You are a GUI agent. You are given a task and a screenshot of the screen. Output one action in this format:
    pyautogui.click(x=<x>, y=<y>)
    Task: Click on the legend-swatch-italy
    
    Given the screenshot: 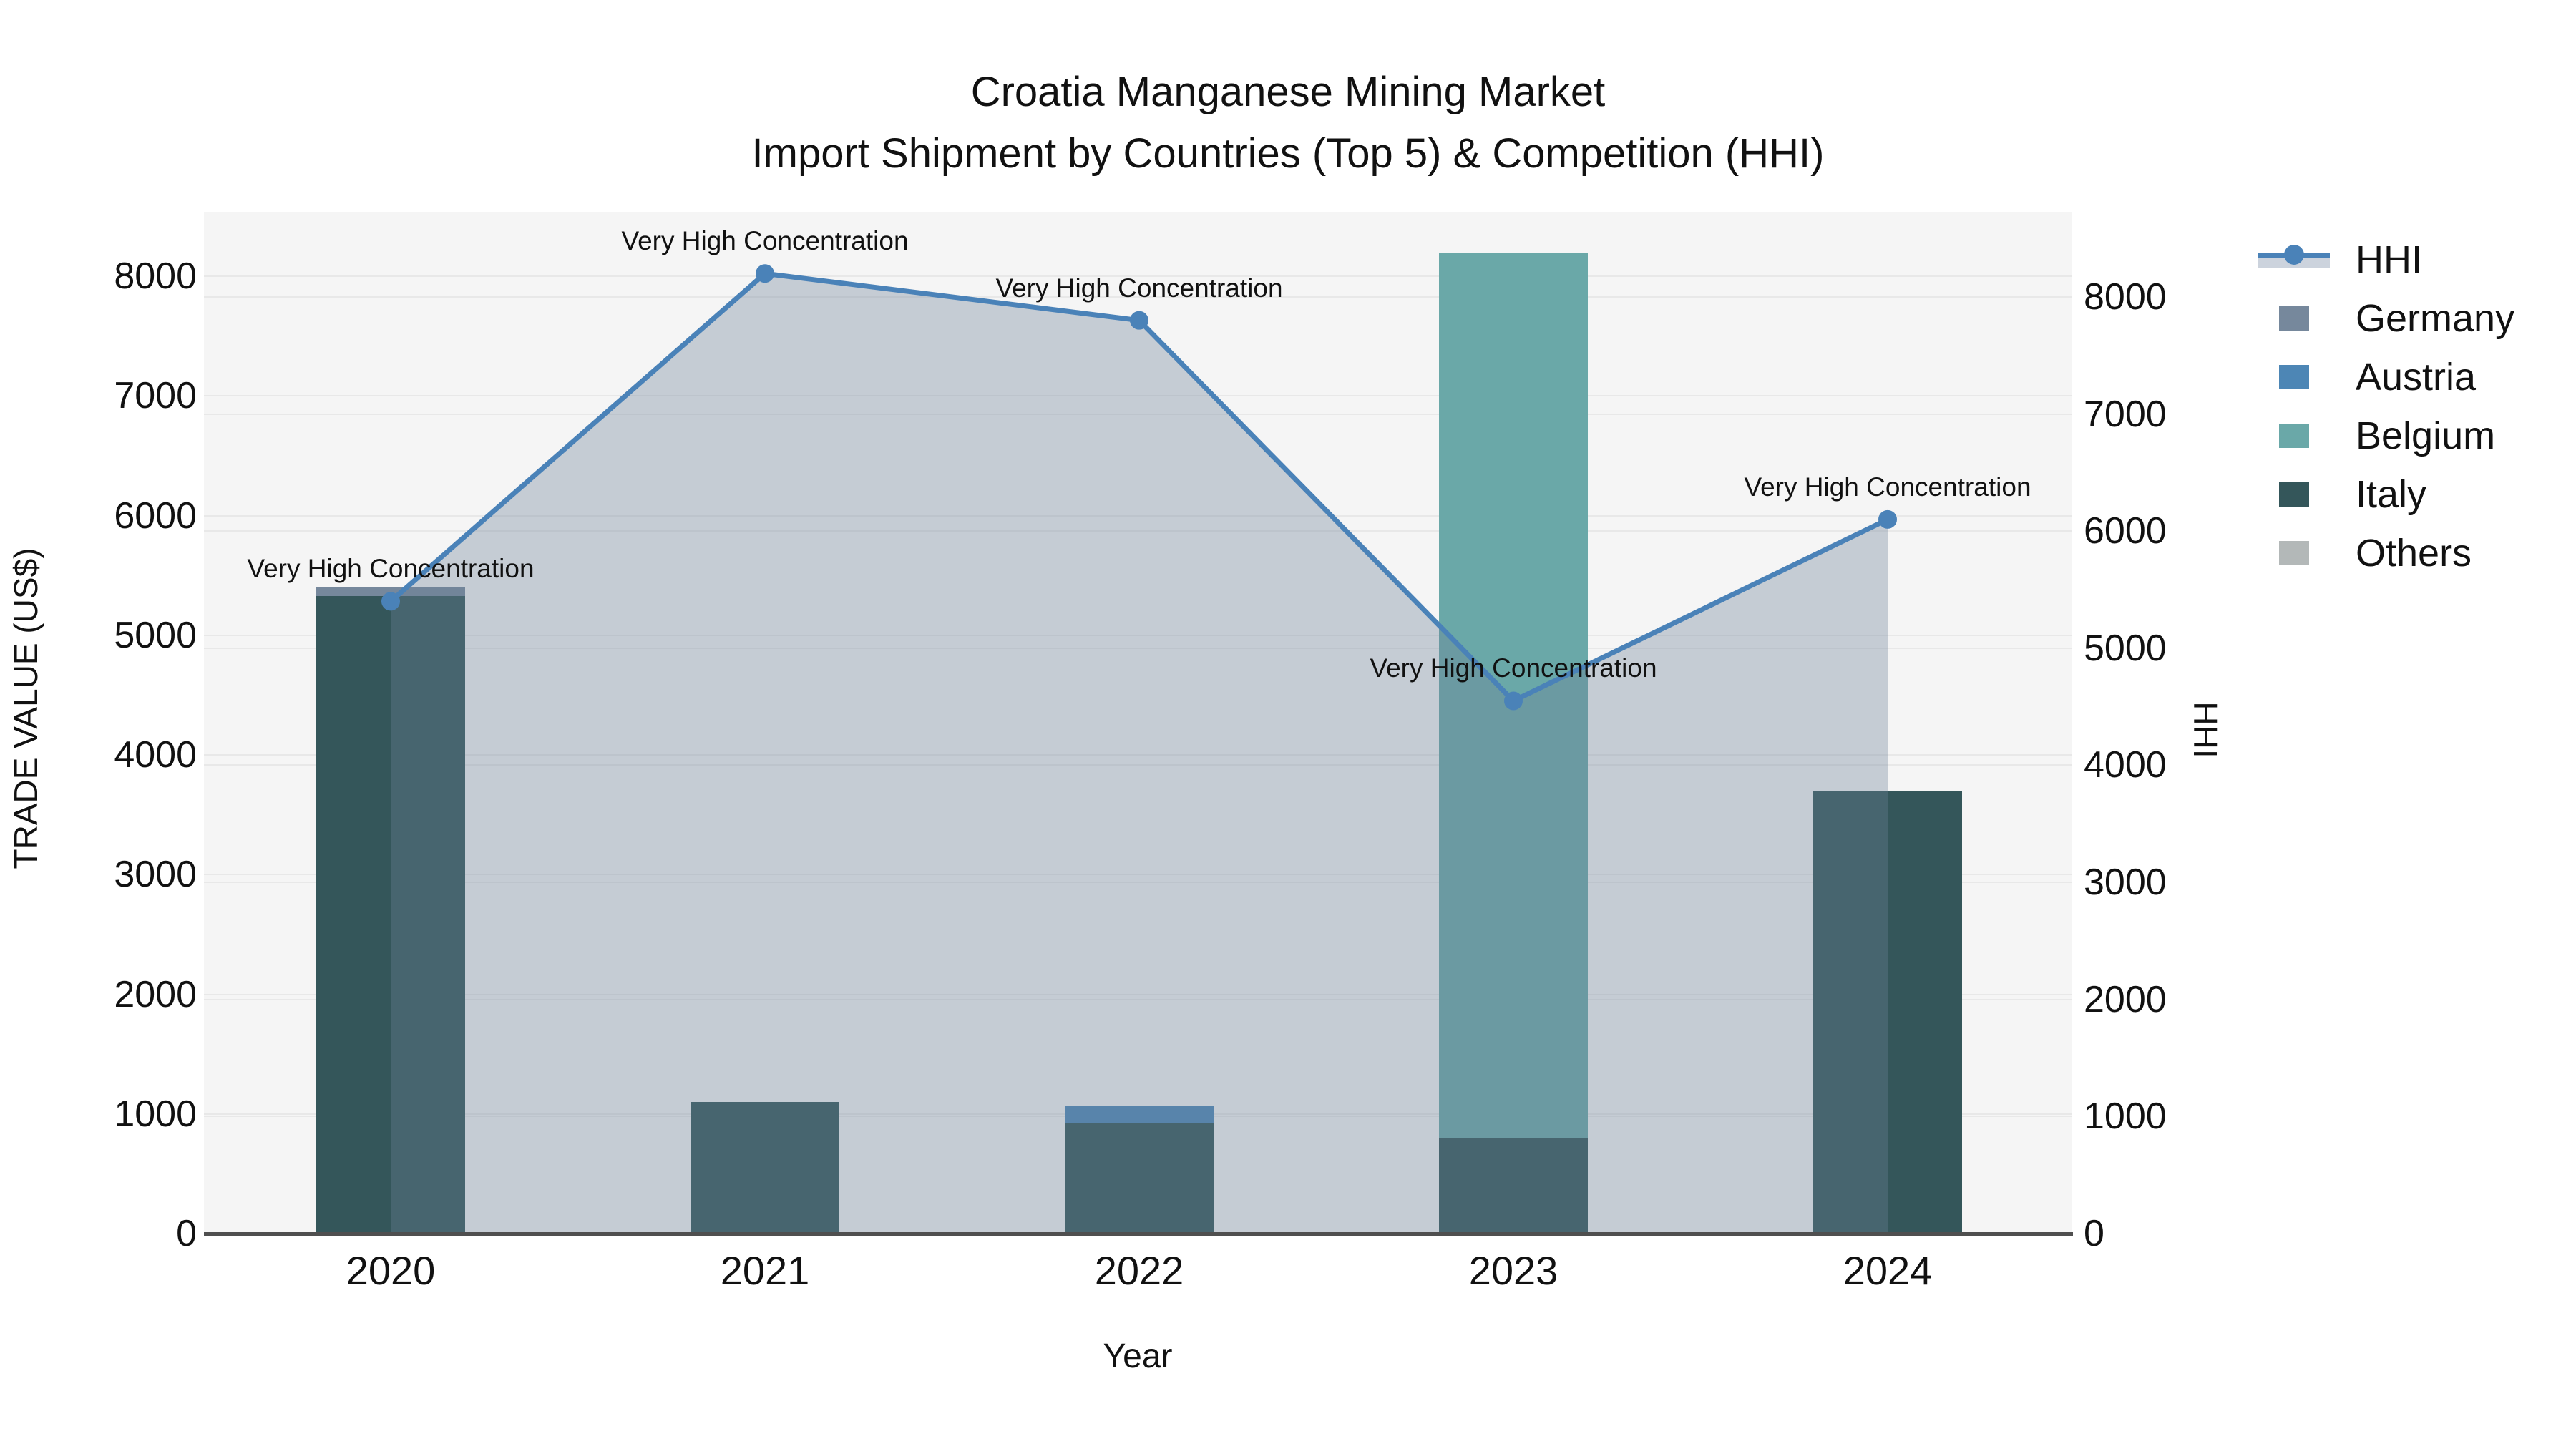 What is the action you would take?
    pyautogui.click(x=2294, y=495)
    